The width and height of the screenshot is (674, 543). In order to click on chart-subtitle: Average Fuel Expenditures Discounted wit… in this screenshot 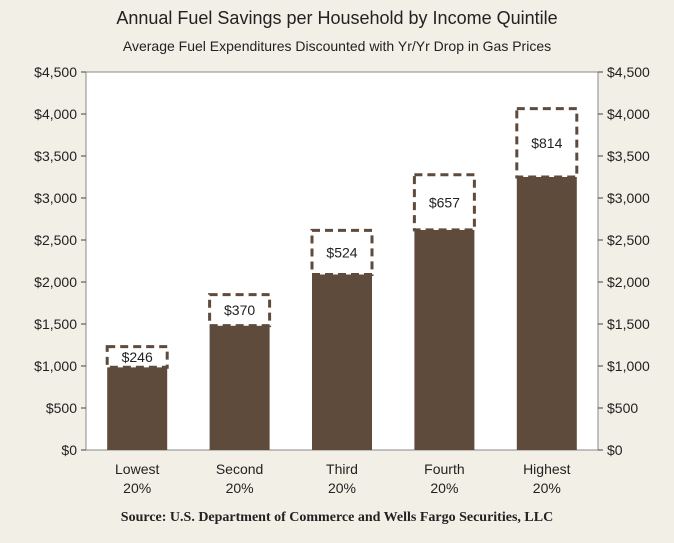, I will do `click(337, 46)`.